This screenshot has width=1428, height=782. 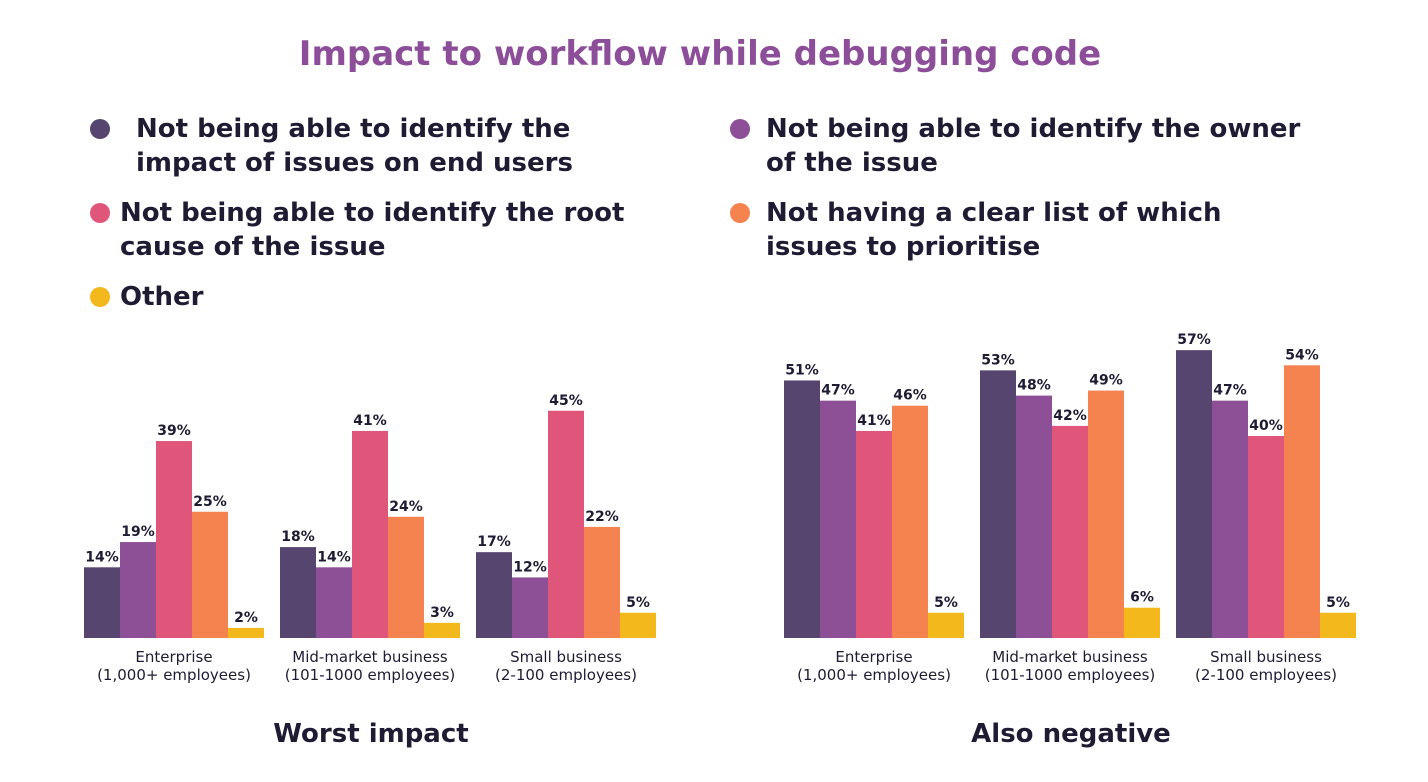 I want to click on legend-label-other: Other, so click(x=162, y=297).